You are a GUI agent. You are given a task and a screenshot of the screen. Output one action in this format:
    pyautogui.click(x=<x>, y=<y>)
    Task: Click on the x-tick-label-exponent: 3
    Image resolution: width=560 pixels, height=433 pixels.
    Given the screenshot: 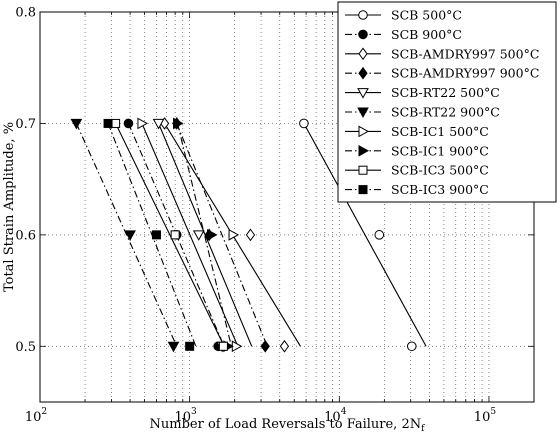 What is the action you would take?
    pyautogui.click(x=194, y=412)
    